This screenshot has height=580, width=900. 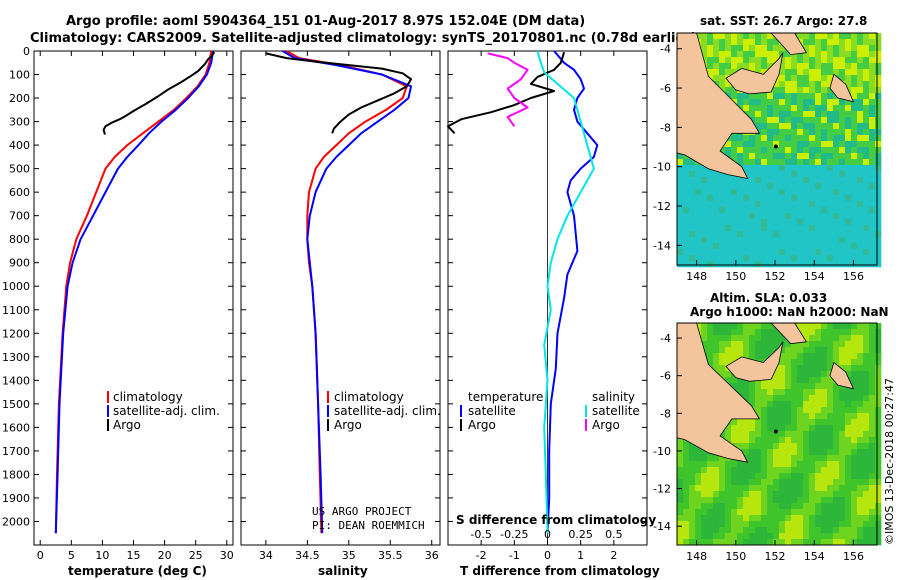 What do you see at coordinates (662, 526) in the screenshot?
I see `lat-tick-label: -14` at bounding box center [662, 526].